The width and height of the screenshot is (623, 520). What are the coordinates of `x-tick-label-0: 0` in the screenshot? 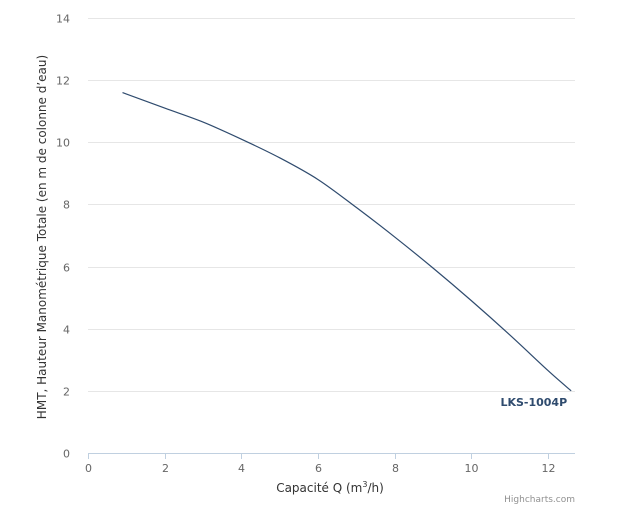 It's located at (88, 468).